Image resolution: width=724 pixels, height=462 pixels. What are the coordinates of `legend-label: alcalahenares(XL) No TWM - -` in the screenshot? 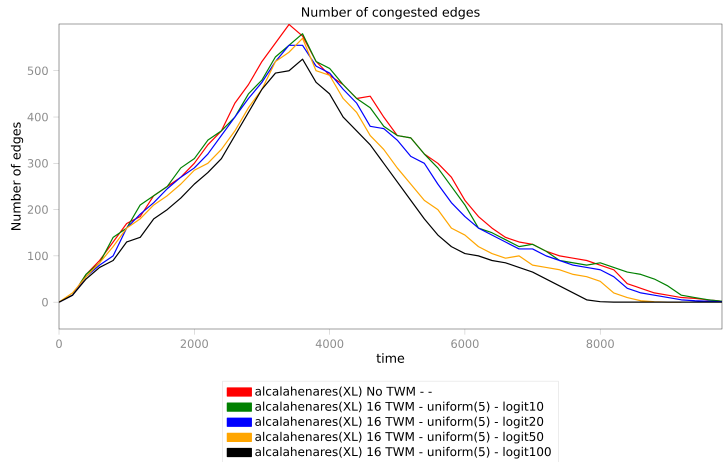 It's located at (343, 392).